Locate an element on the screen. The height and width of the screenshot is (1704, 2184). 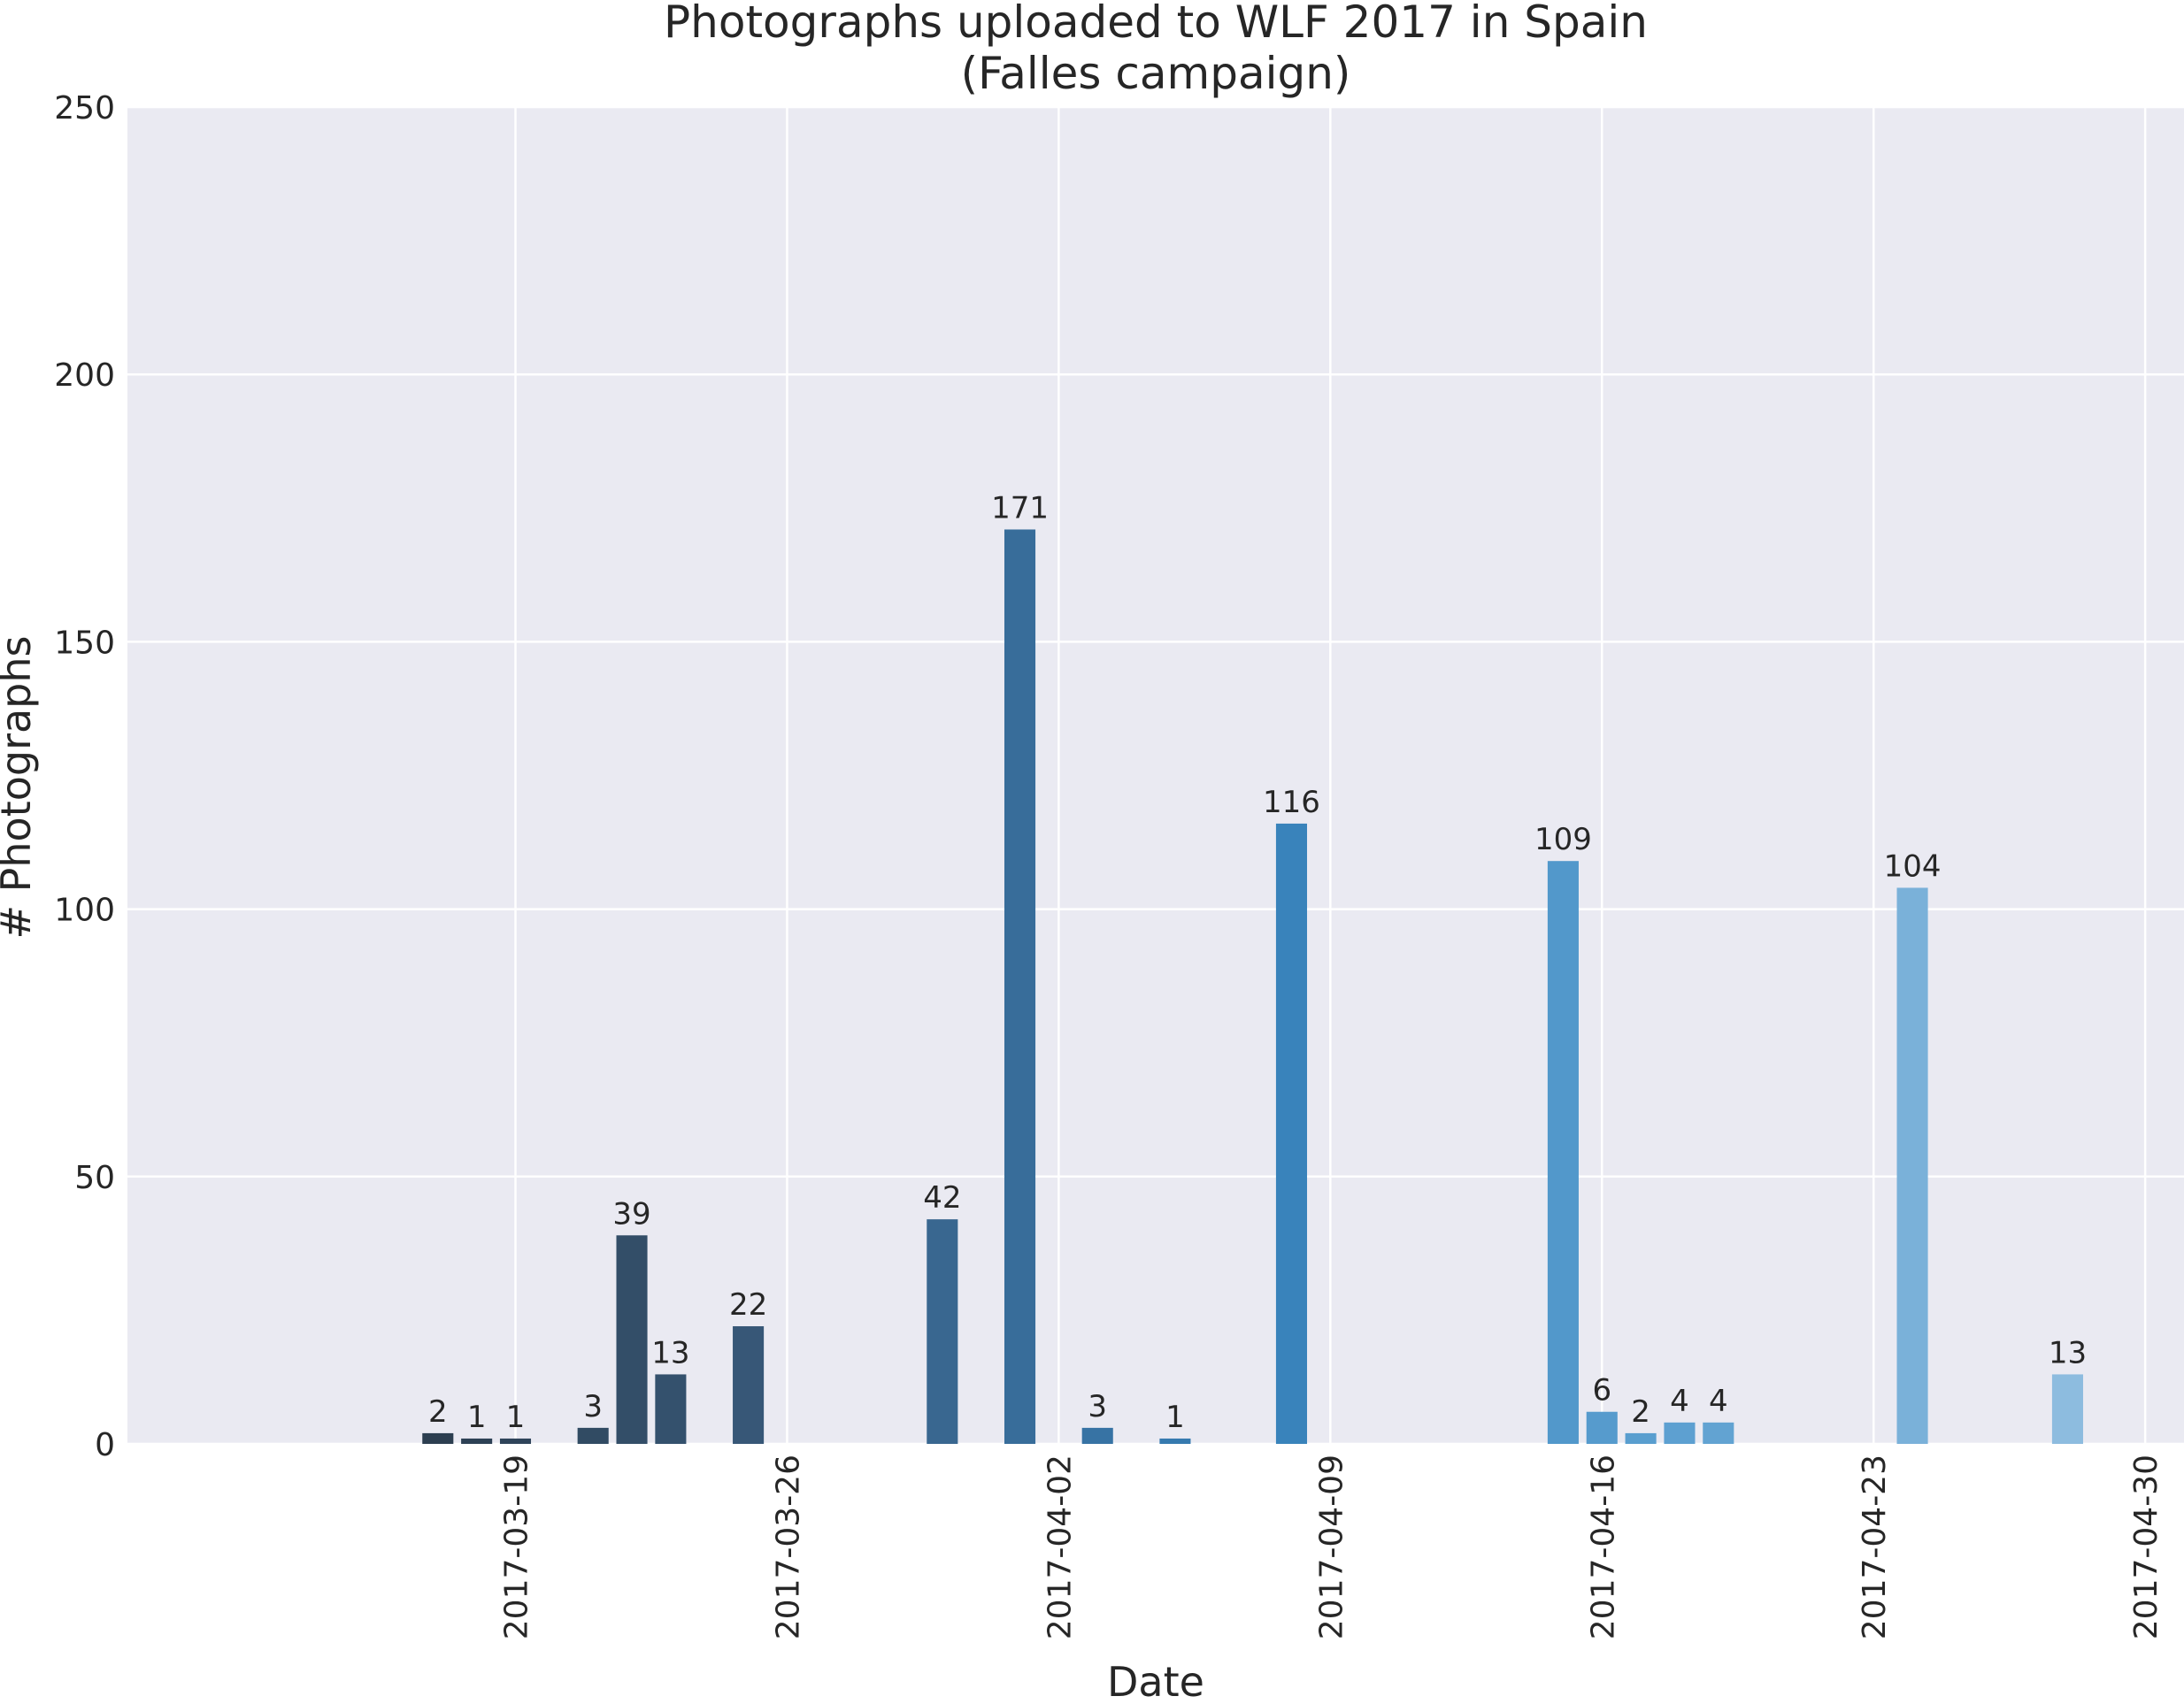
bar-value-label: 42 is located at coordinates (942, 1198).